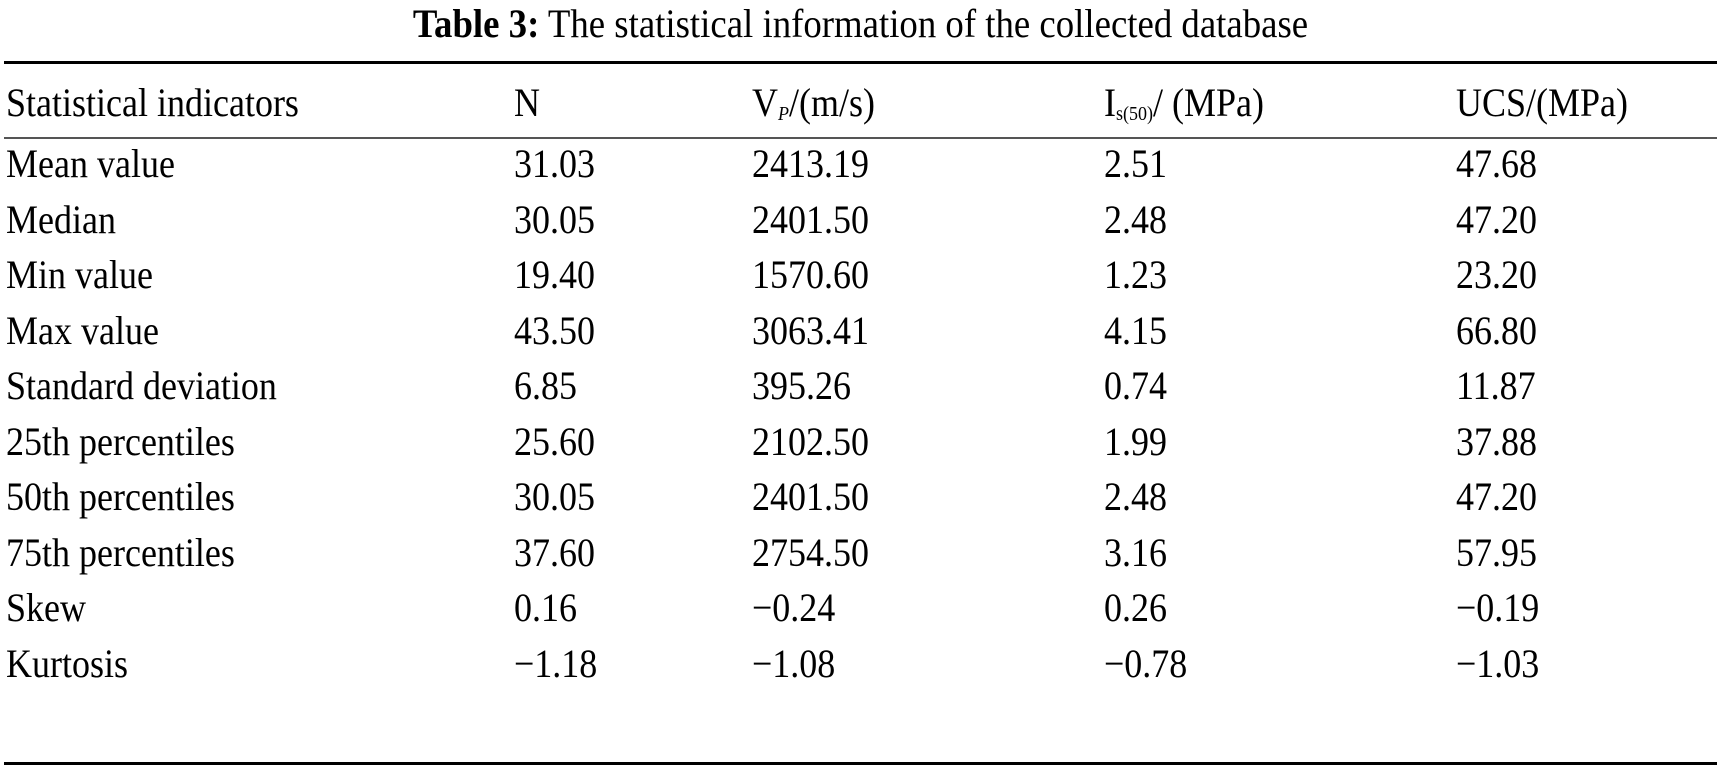  What do you see at coordinates (67, 663) in the screenshot?
I see `cell-indicator: Kurtosis` at bounding box center [67, 663].